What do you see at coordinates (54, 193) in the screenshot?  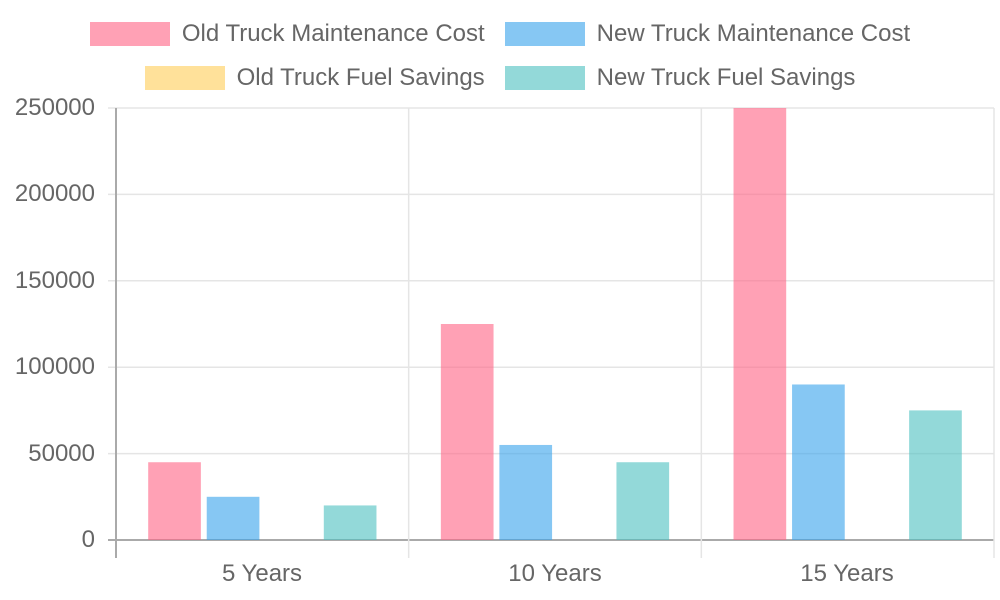 I see `y-tick-label: 200000` at bounding box center [54, 193].